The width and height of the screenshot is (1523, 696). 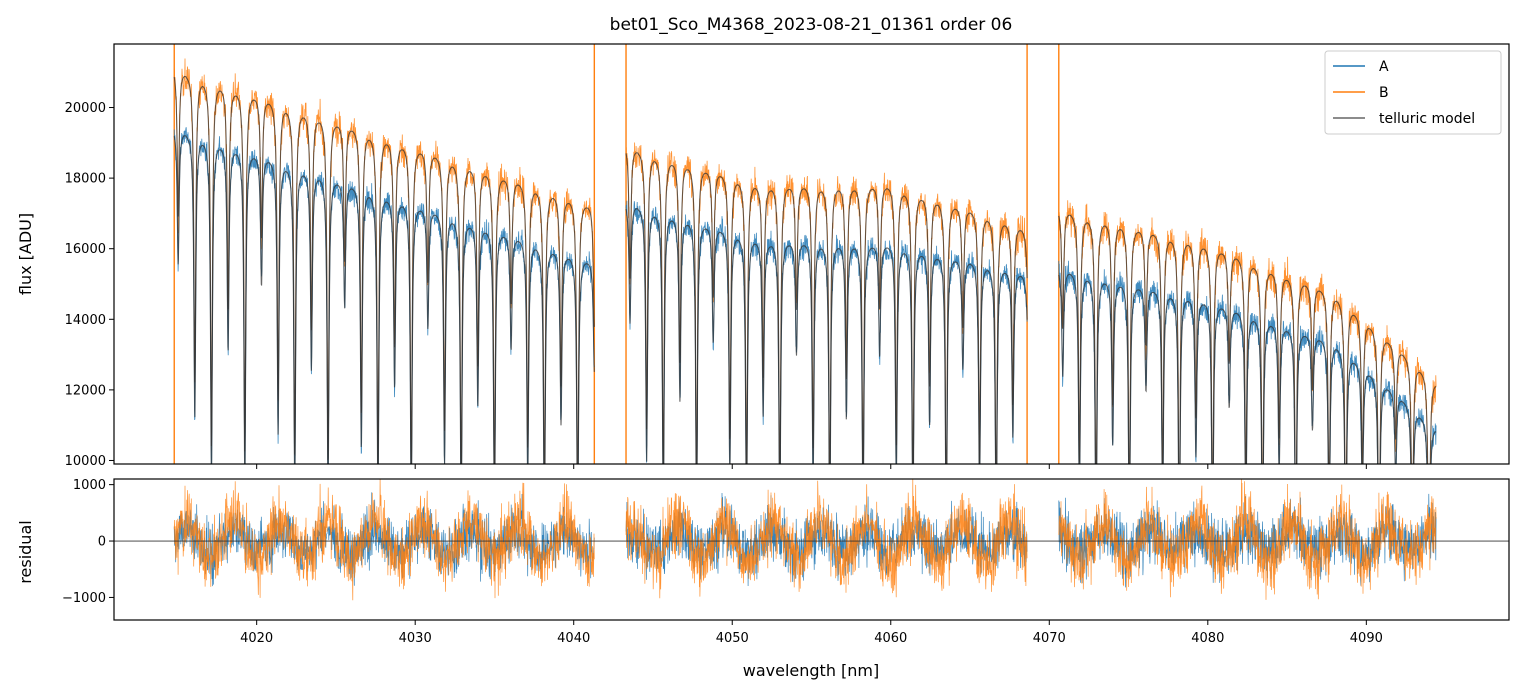 What do you see at coordinates (1366, 638) in the screenshot?
I see `xtick-label: 4090` at bounding box center [1366, 638].